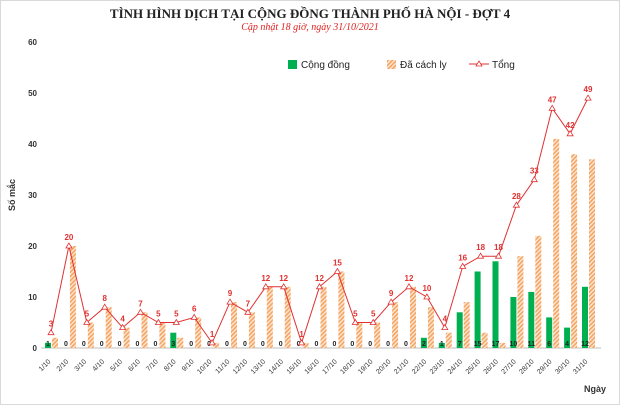 The height and width of the screenshot is (405, 620). I want to click on x-tick-label: 13/10, so click(258, 366).